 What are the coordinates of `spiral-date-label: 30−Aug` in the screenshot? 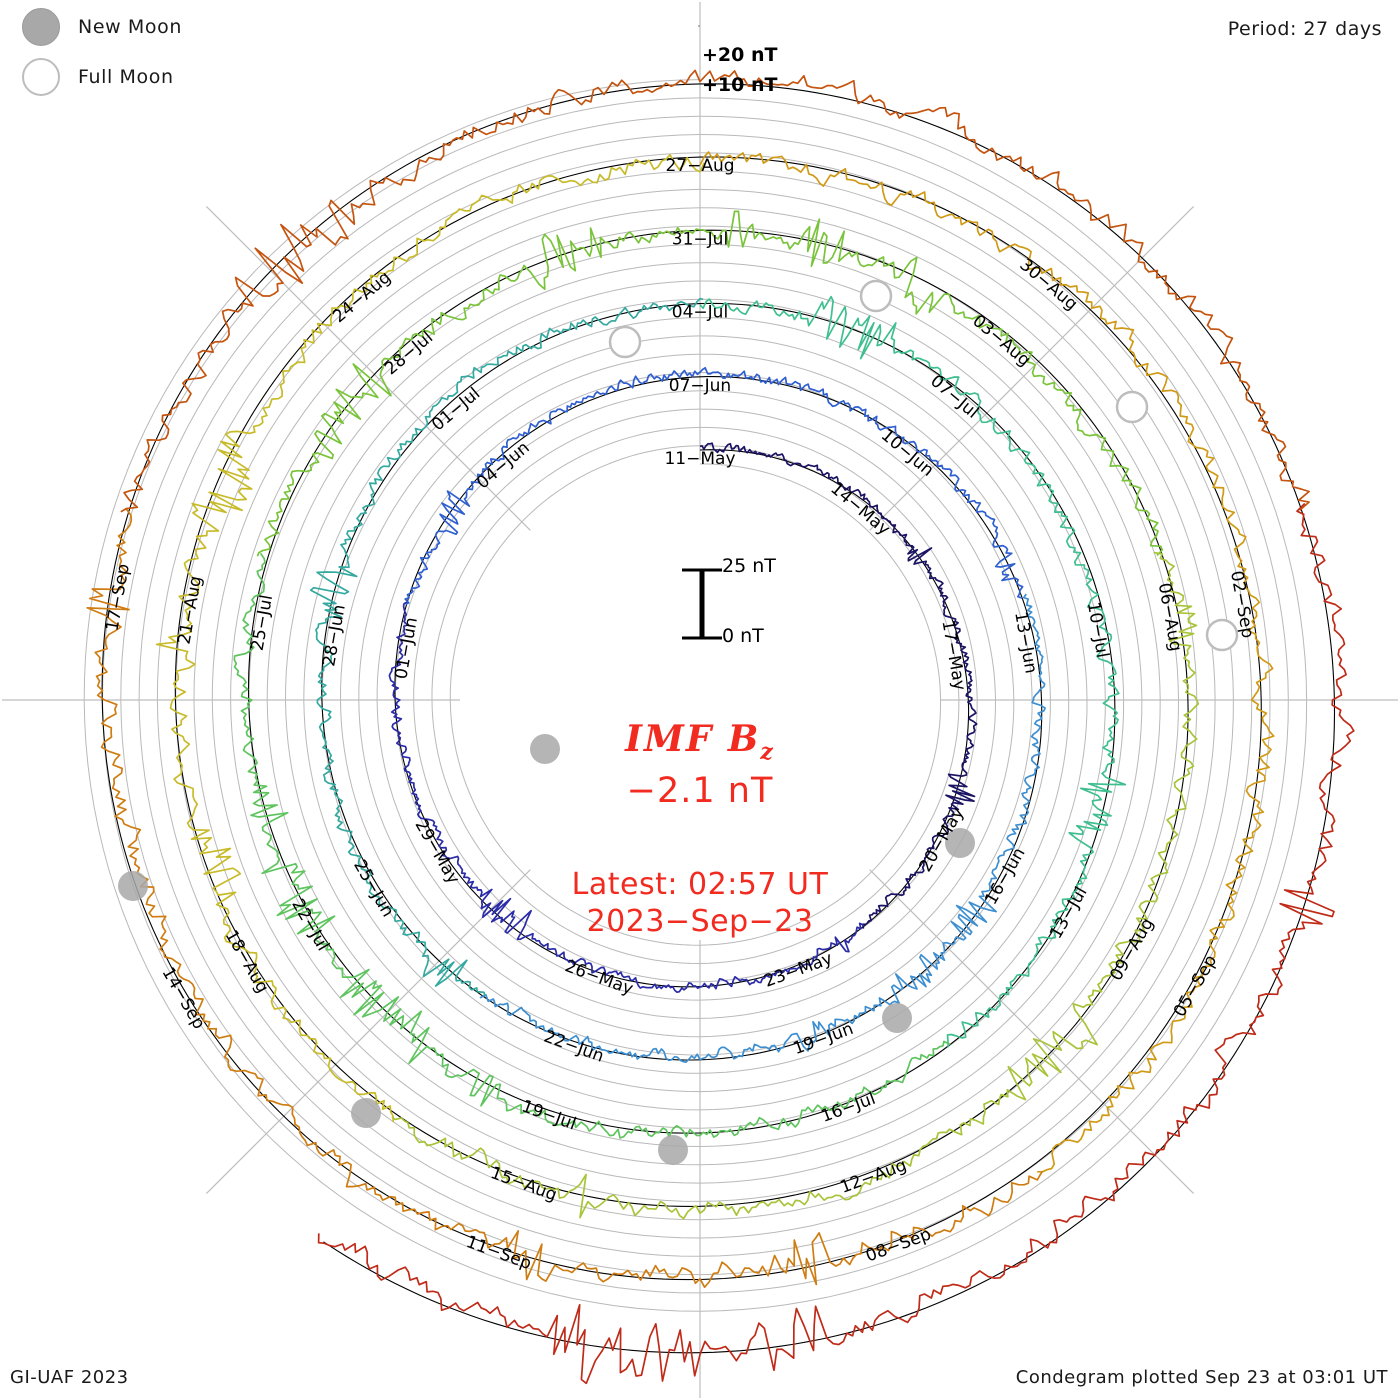 It's located at (1049, 285).